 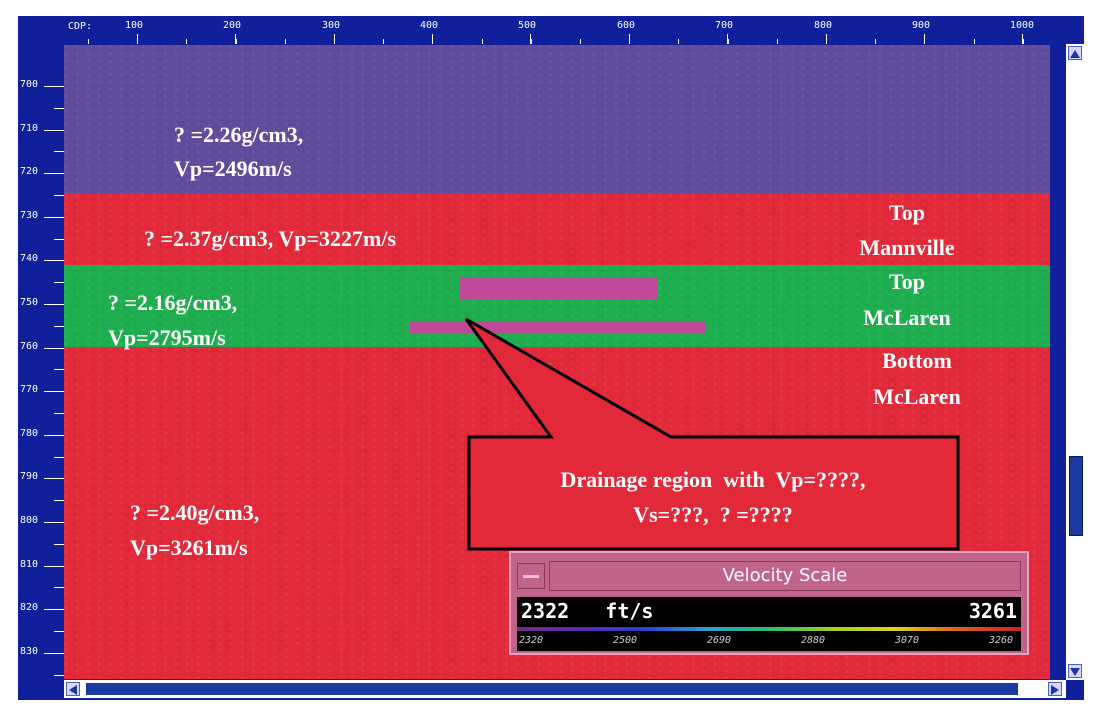 What do you see at coordinates (552, 689) in the screenshot?
I see `horizontal-scroll-thumb` at bounding box center [552, 689].